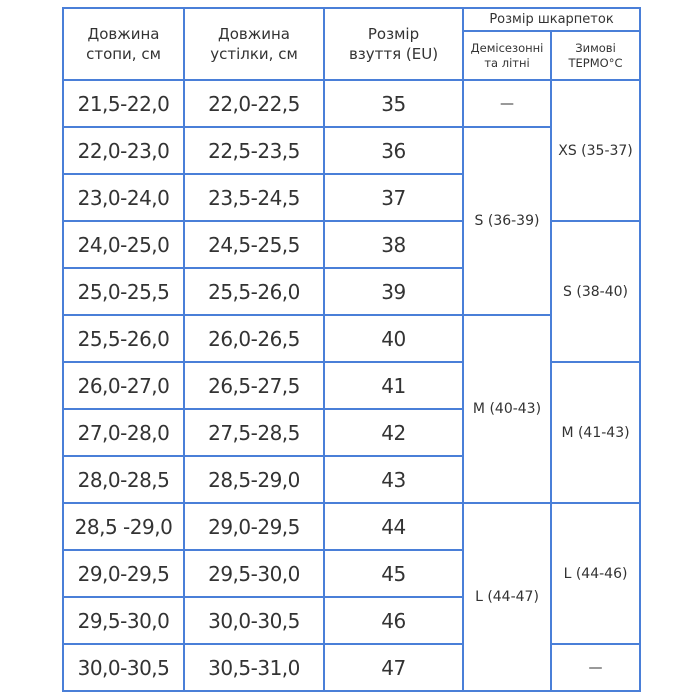 The width and height of the screenshot is (700, 700). Describe the element at coordinates (123, 479) in the screenshot. I see `foot-length-cell: 28,0-28,5` at that location.